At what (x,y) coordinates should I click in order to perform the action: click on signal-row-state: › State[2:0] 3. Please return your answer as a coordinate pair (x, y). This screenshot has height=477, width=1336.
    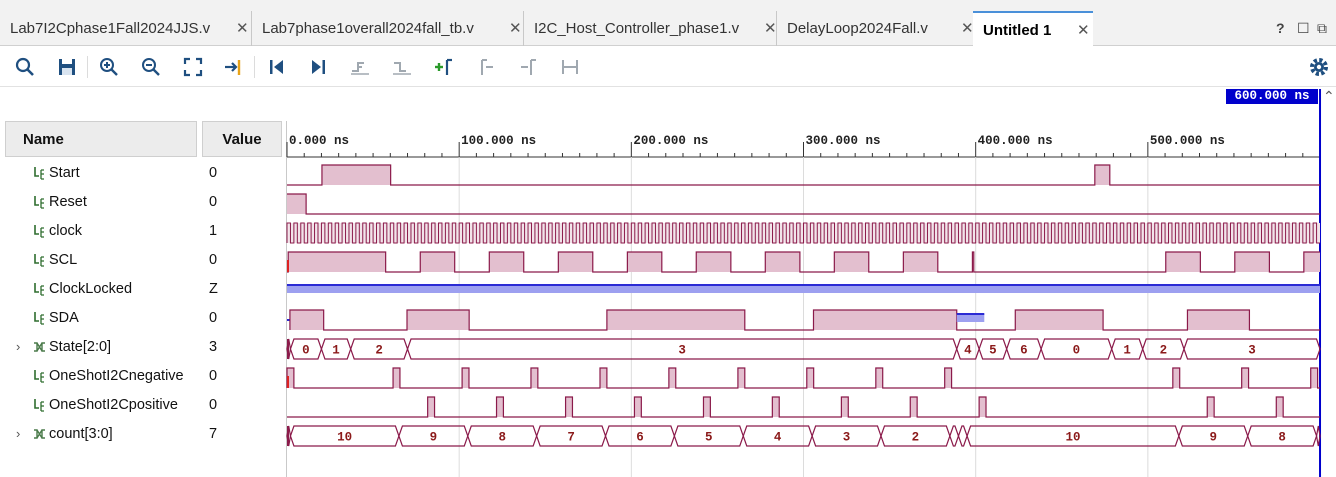
    Looking at the image, I should click on (143, 347).